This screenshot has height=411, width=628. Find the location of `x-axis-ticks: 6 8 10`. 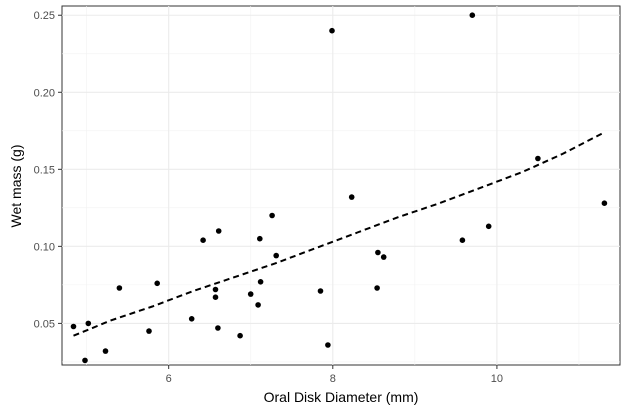

x-axis-ticks: 6 8 10 is located at coordinates (334, 375).